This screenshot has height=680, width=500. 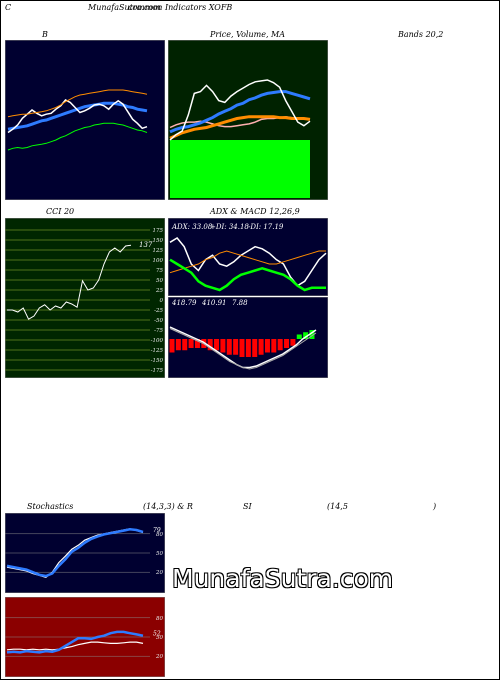 I want to click on signal-line, so click(x=243, y=349).